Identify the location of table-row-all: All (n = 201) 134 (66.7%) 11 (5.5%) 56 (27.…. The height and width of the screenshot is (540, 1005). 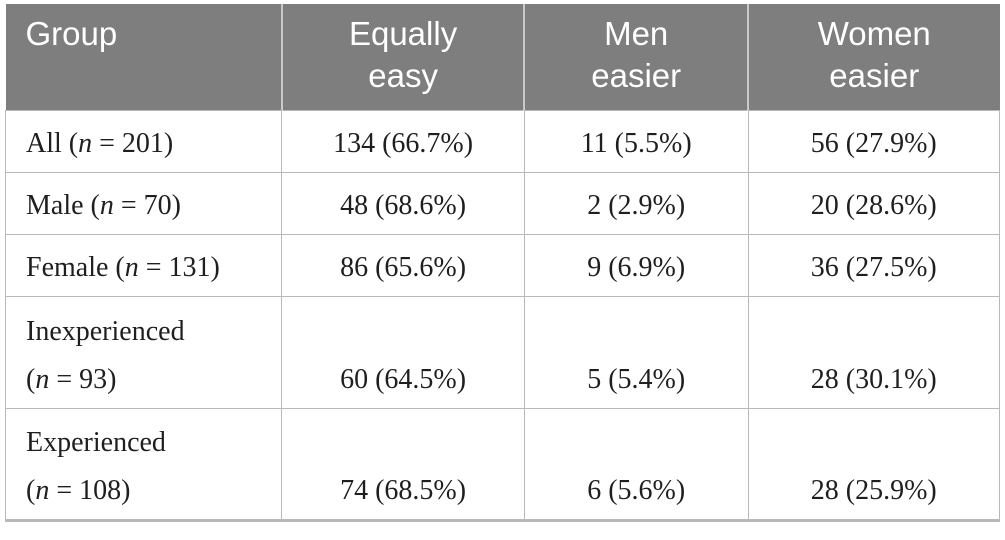
(502, 141).